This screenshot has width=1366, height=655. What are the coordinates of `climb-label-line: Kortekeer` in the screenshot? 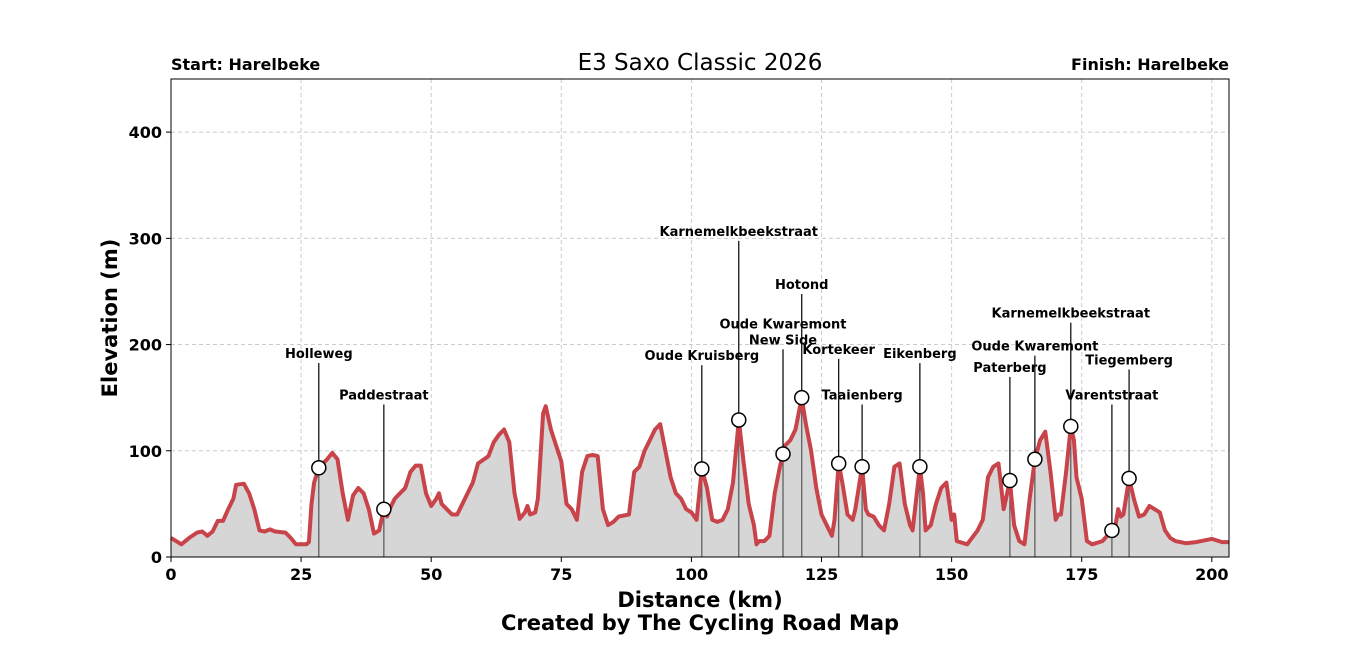 It's located at (838, 350).